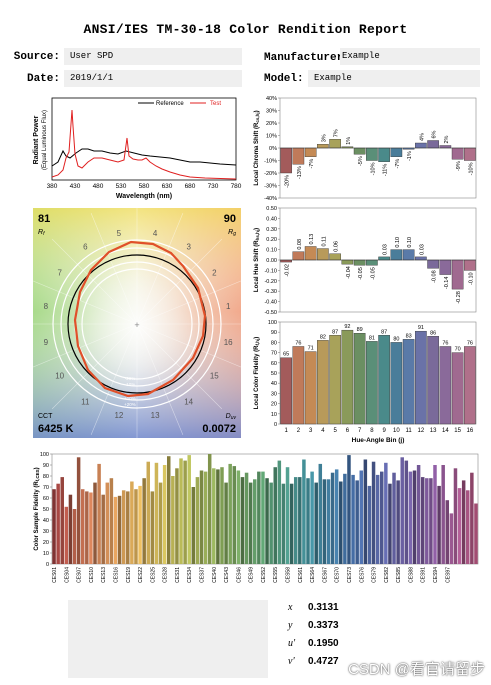  What do you see at coordinates (215, 104) in the screenshot?
I see `legend-test-label: Test` at bounding box center [215, 104].